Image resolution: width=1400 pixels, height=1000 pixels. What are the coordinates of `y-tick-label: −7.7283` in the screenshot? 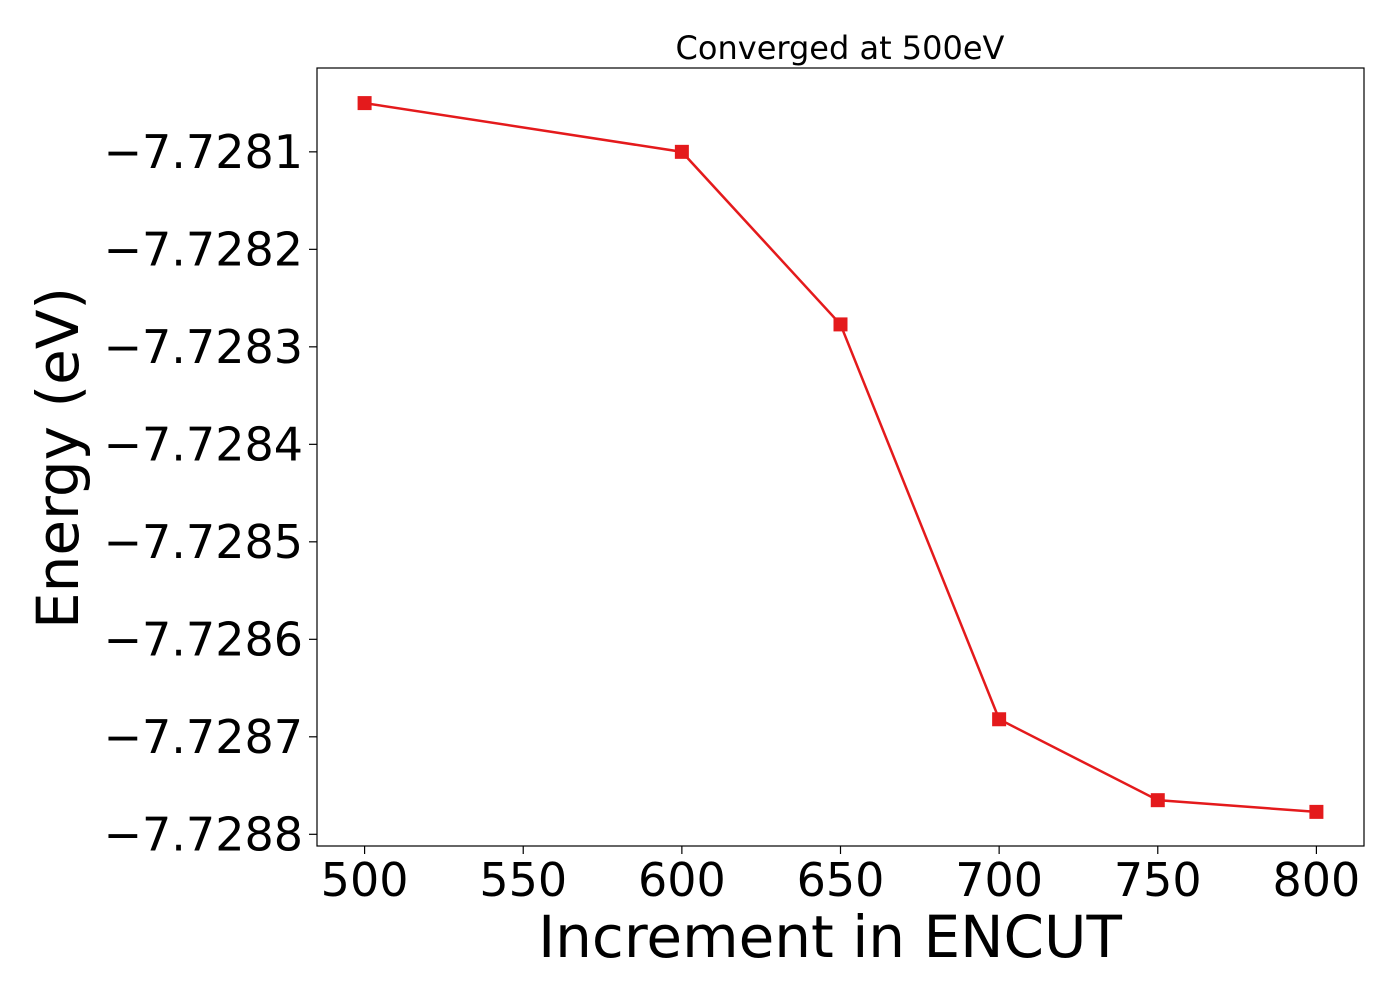 It's located at (204, 347).